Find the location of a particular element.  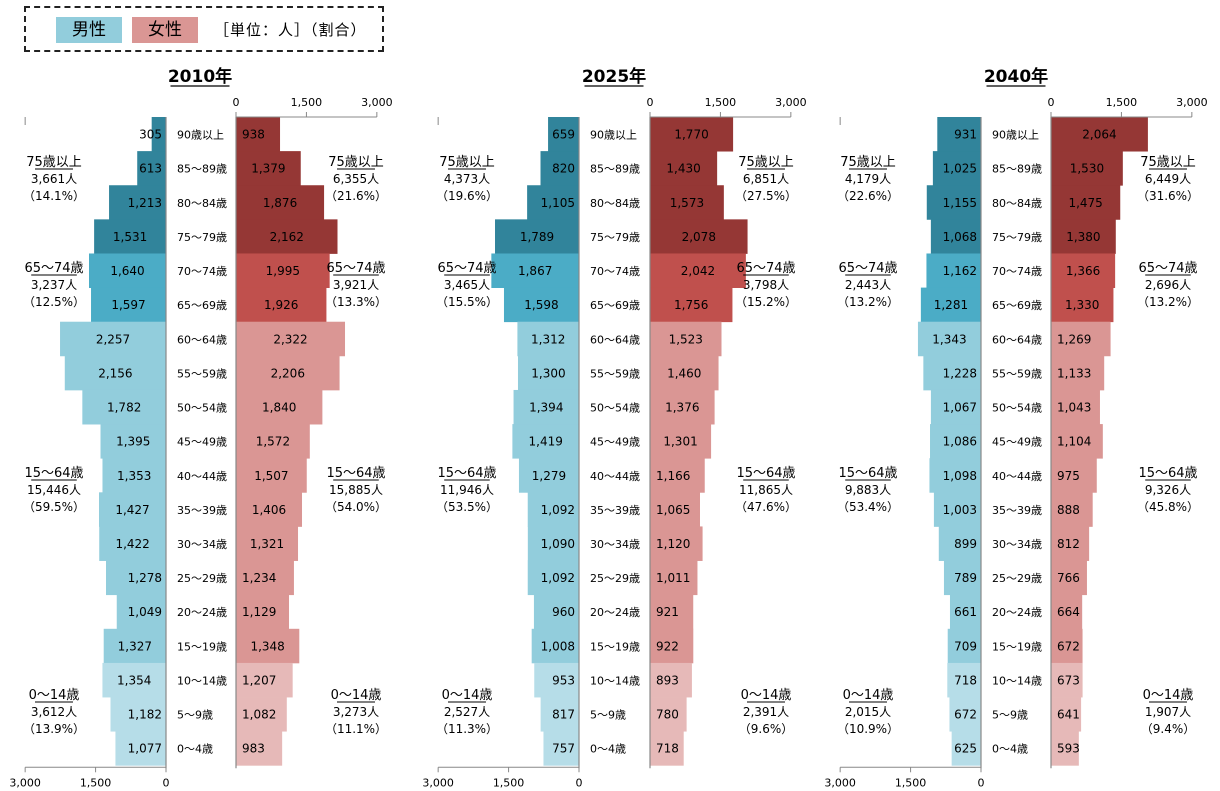

male-value-label: 1,067 is located at coordinates (960, 408).